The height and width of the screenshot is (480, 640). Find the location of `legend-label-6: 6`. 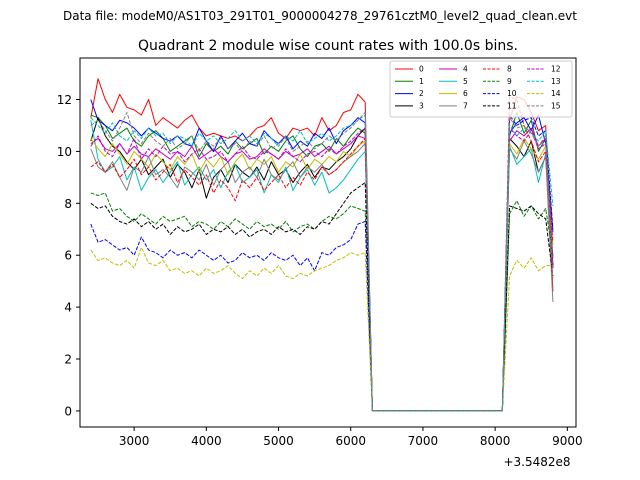

legend-label-6: 6 is located at coordinates (465, 93).